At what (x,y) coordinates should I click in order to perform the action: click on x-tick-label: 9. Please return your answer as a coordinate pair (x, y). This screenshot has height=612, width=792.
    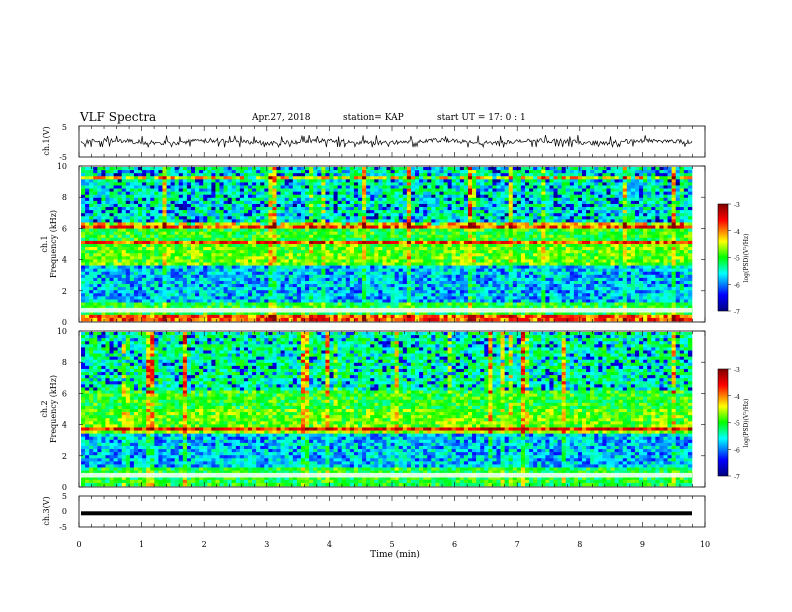
    Looking at the image, I should click on (642, 544).